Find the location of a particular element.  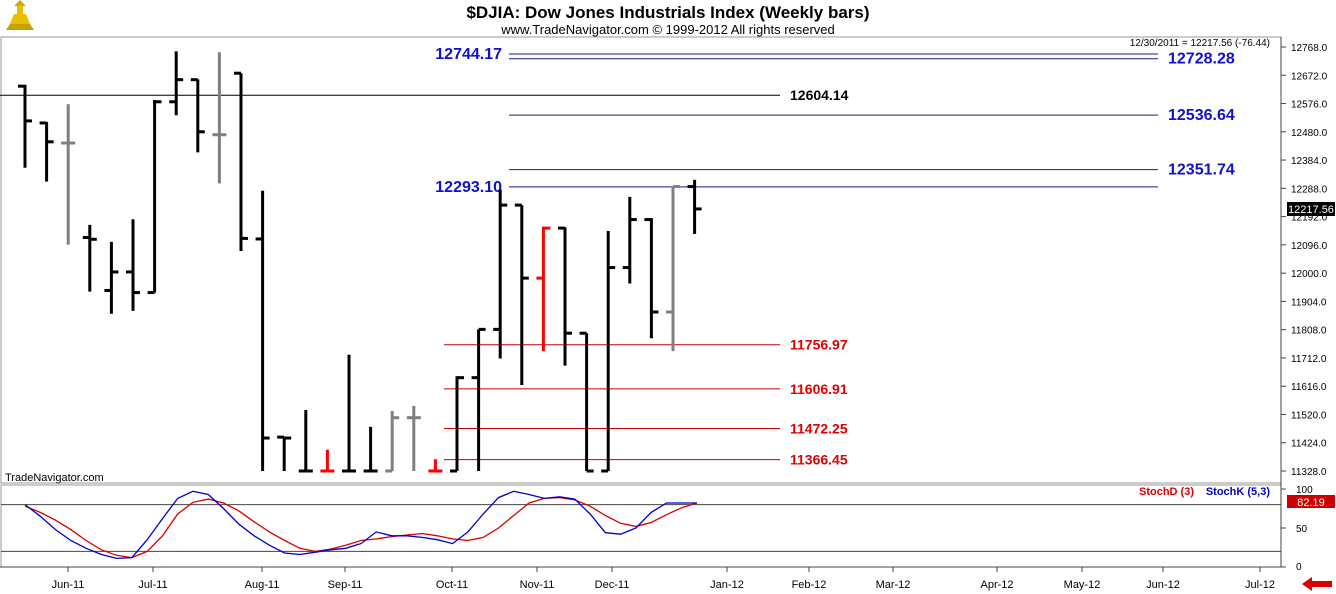

price-level-label: 11472.25 is located at coordinates (819, 429).